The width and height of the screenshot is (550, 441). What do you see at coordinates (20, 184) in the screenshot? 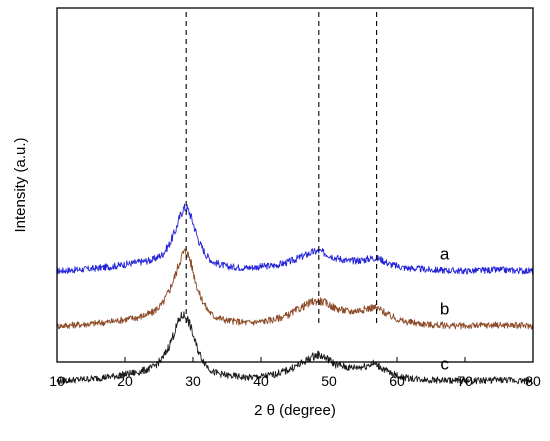
I see `y-axis-label: Intensity (a.u.)` at bounding box center [20, 184].